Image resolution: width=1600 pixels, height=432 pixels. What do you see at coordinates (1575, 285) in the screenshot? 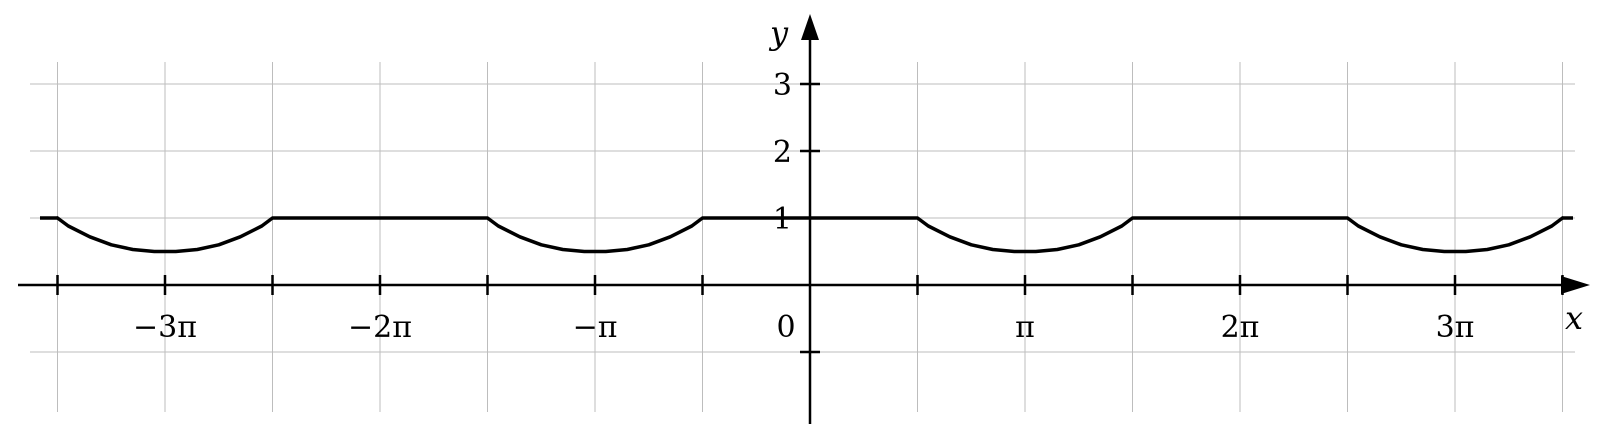
I see `x-axis-arrow` at bounding box center [1575, 285].